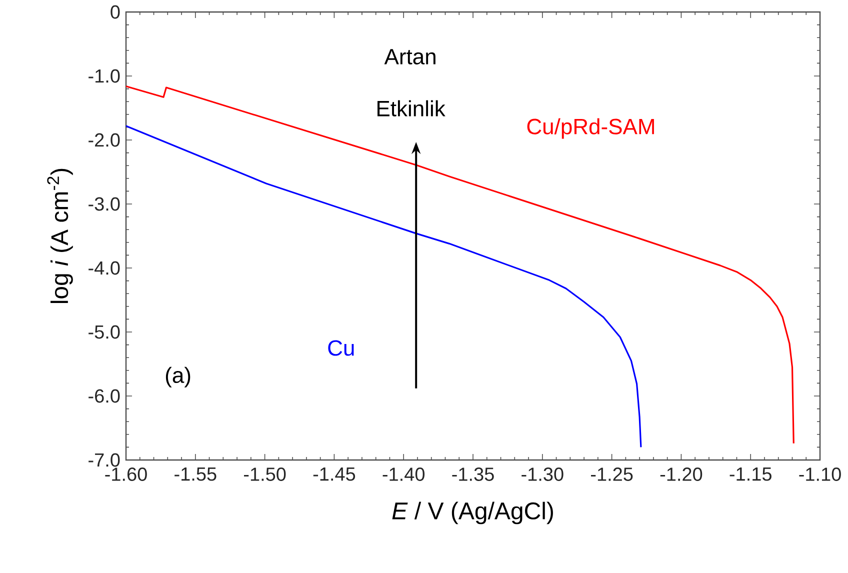  Describe the element at coordinates (403, 474) in the screenshot. I see `x-tick-label: -1.40` at that location.